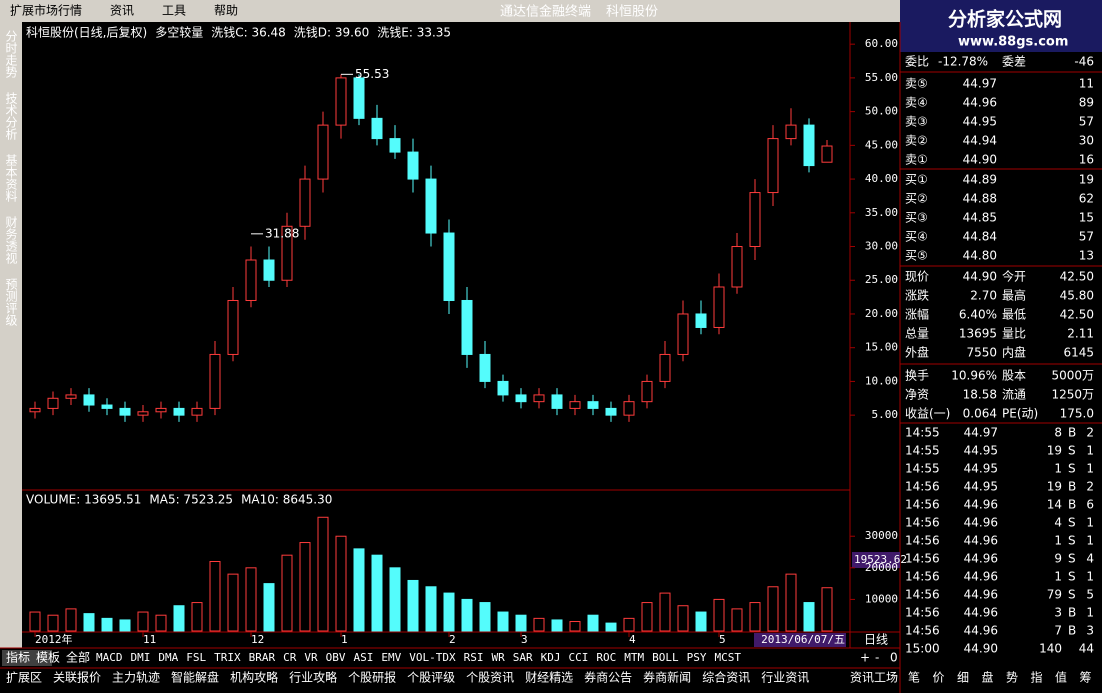 This screenshot has width=1102, height=693. Describe the element at coordinates (78, 657) in the screenshot. I see `indicator-tab: 全部` at that location.